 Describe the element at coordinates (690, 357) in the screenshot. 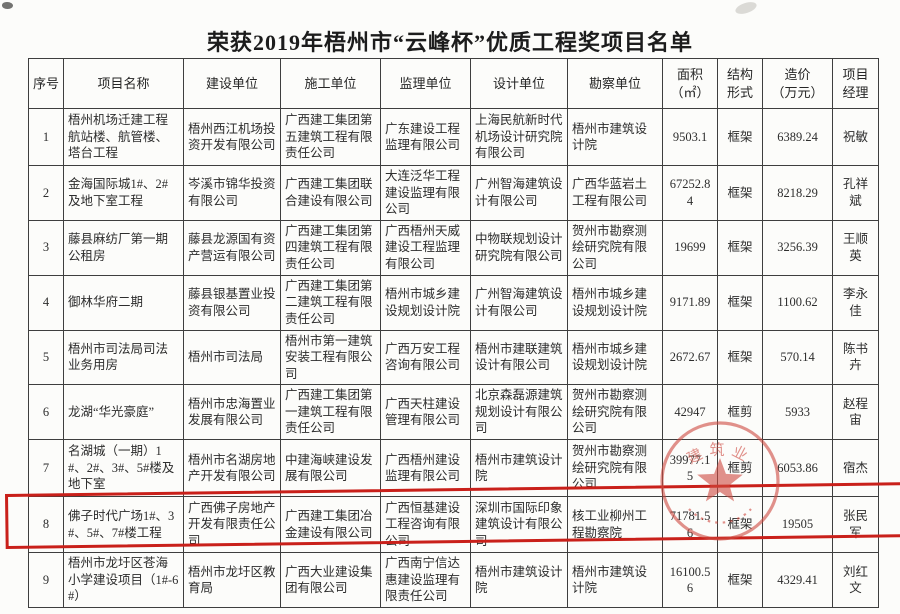

I see `cell-area: 2672.67` at that location.